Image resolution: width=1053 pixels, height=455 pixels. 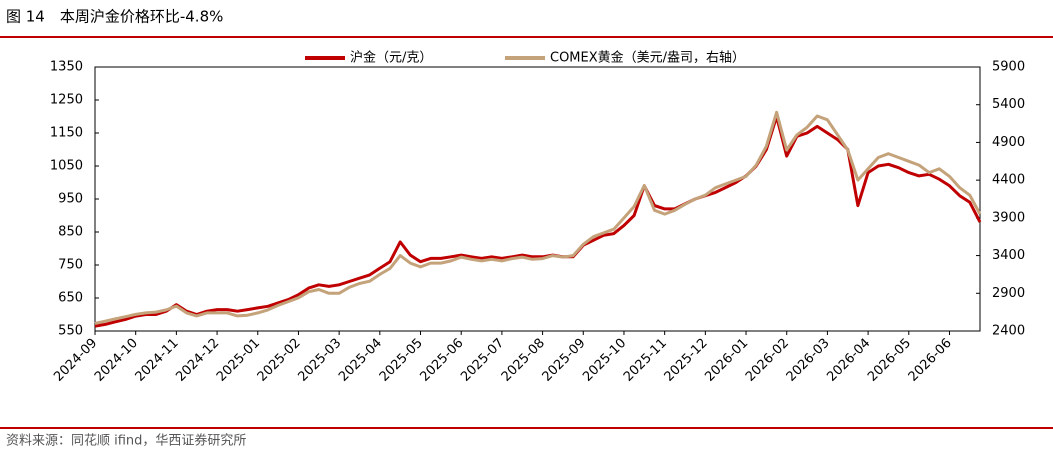 I want to click on x-tick-label: 2025-10, so click(x=604, y=360).